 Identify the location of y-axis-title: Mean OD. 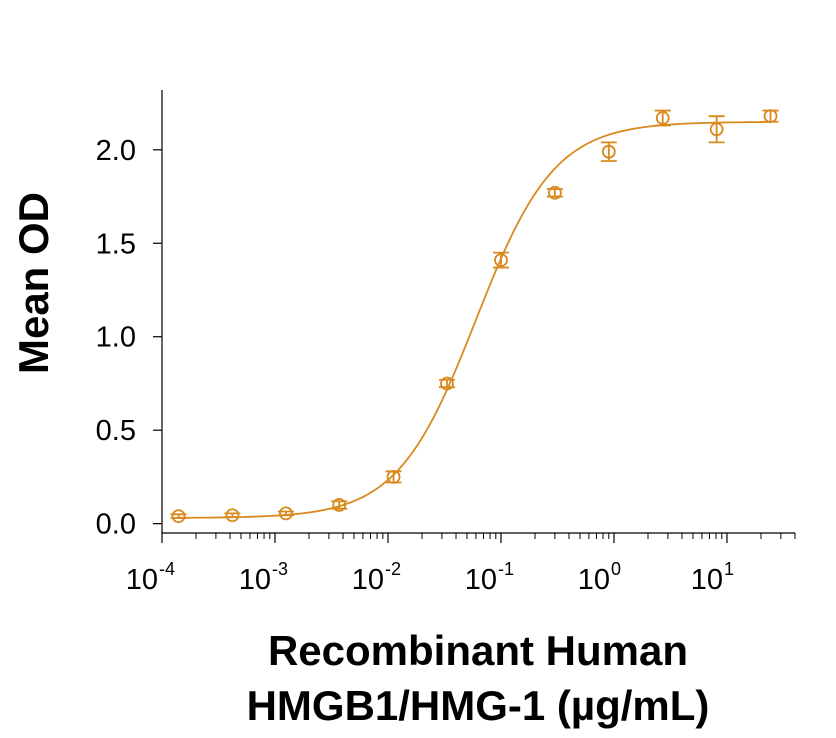
(33, 283).